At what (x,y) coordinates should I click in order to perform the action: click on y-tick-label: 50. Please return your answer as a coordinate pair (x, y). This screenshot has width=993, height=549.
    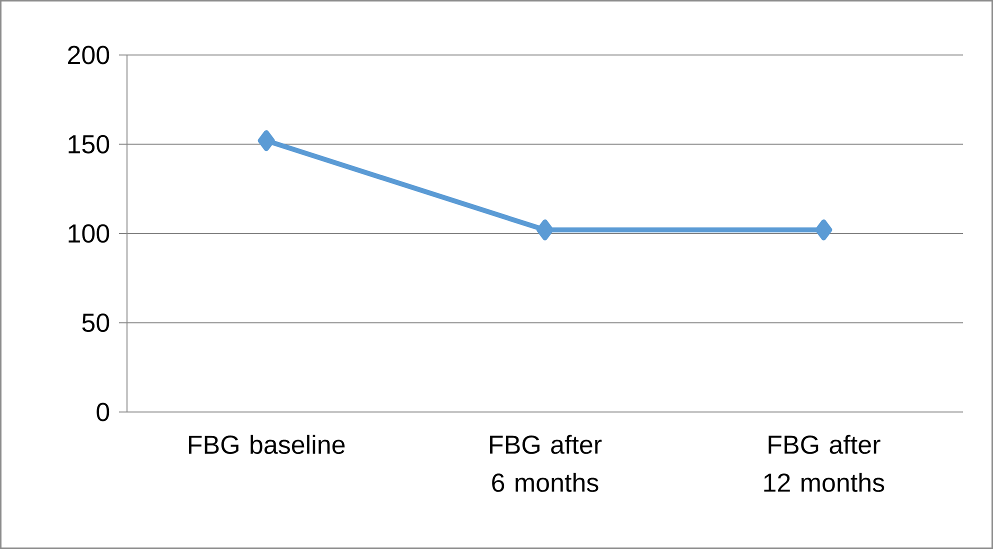
    Looking at the image, I should click on (96, 323).